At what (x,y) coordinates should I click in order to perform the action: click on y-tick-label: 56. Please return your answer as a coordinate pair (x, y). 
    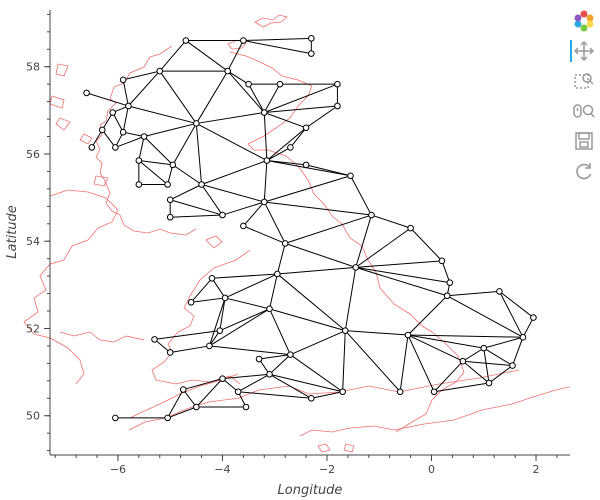
    Looking at the image, I should click on (33, 154).